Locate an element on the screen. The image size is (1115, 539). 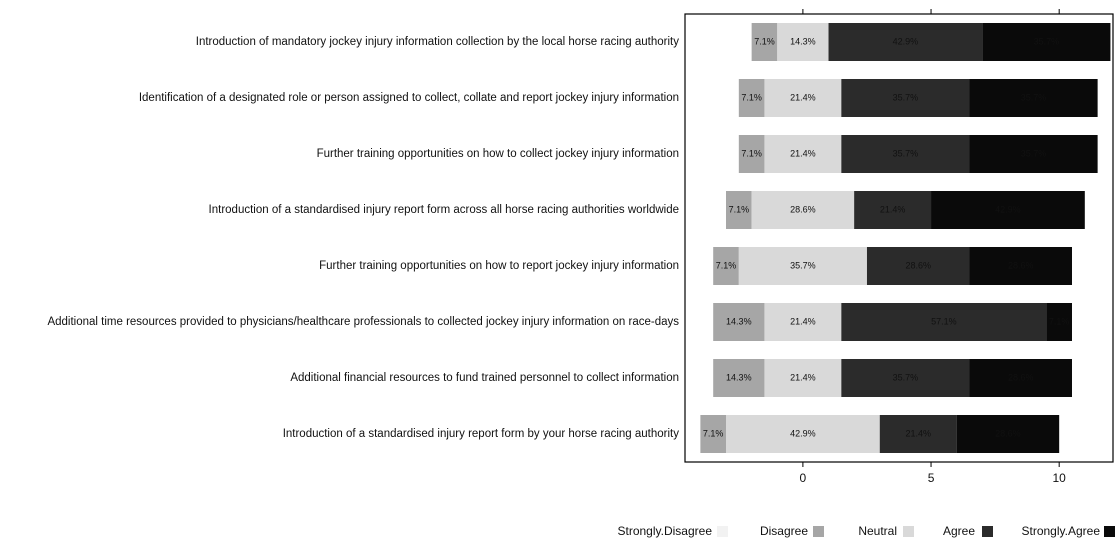
legend-label: Disagree is located at coordinates (784, 531).